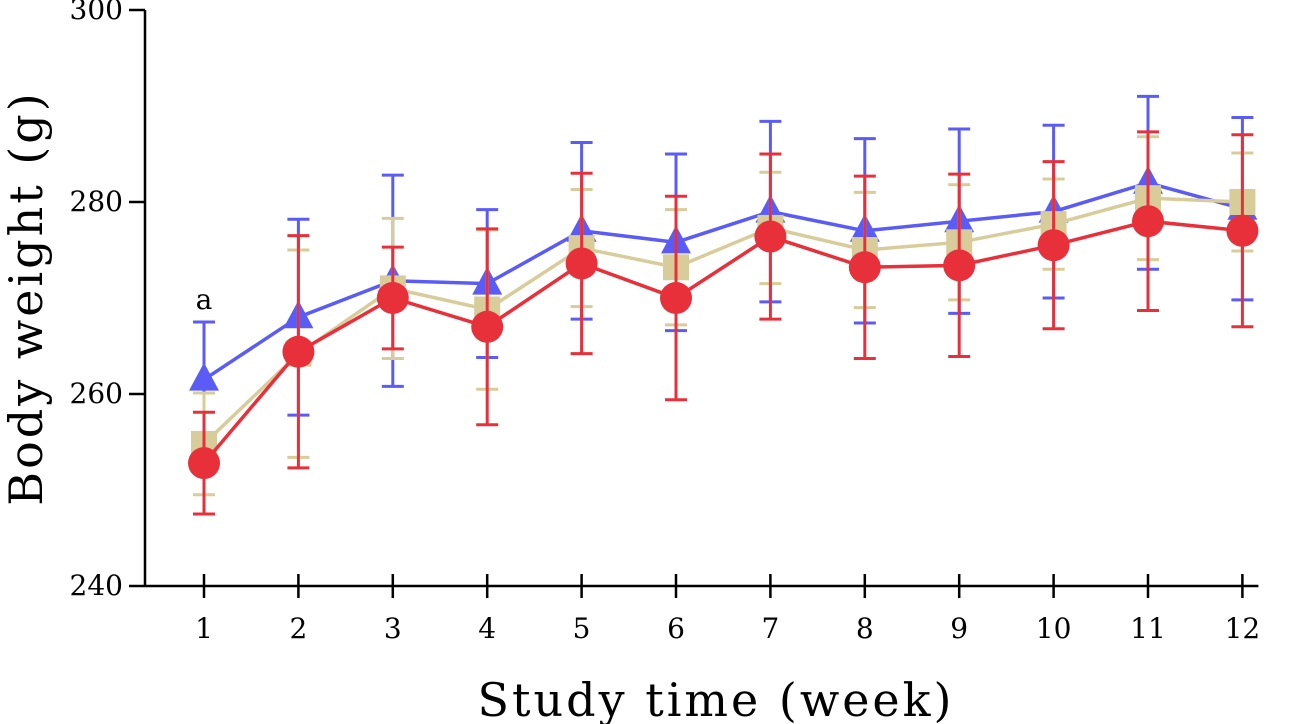 This screenshot has height=724, width=1296. I want to click on x-tick-label: 1, so click(204, 628).